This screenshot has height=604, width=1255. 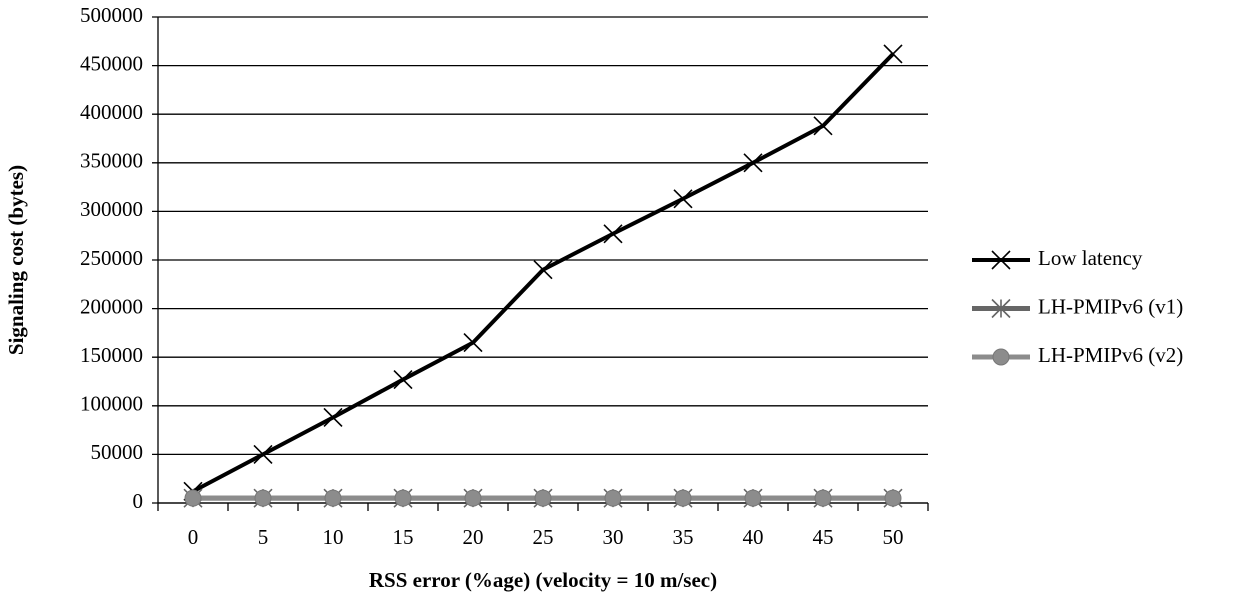 I want to click on y-tick-label: 100000, so click(x=111, y=404).